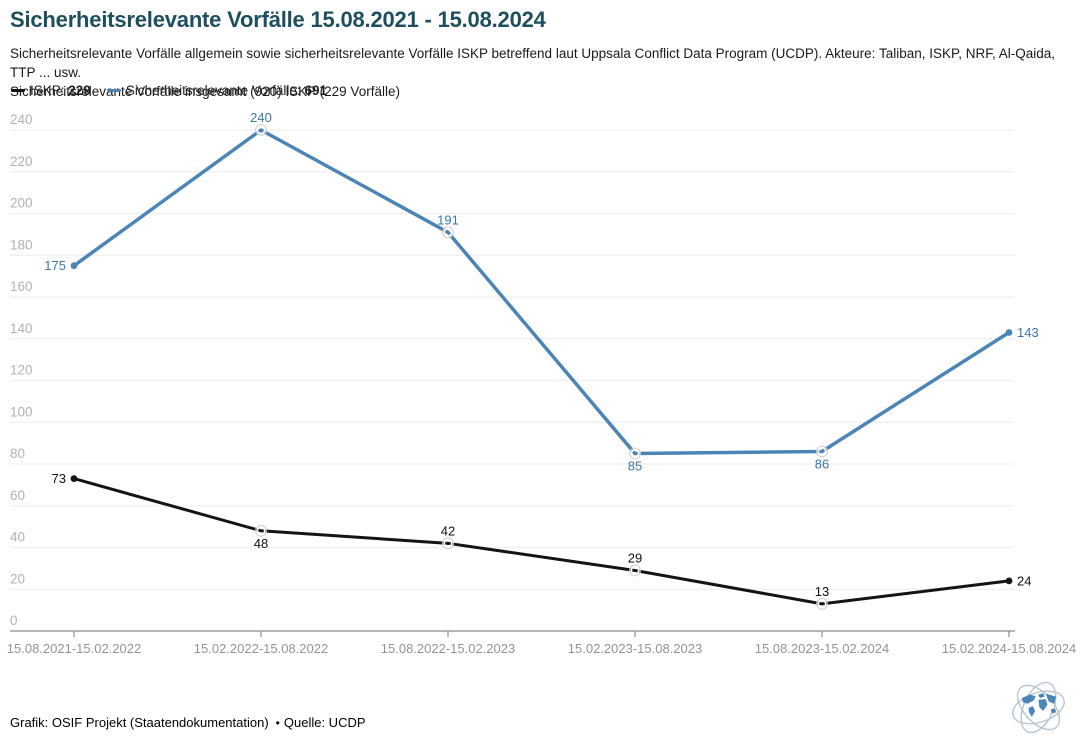 The height and width of the screenshot is (740, 1080). Describe the element at coordinates (635, 648) in the screenshot. I see `x-tick-label: 15.02.2023-15.08.2023` at that location.